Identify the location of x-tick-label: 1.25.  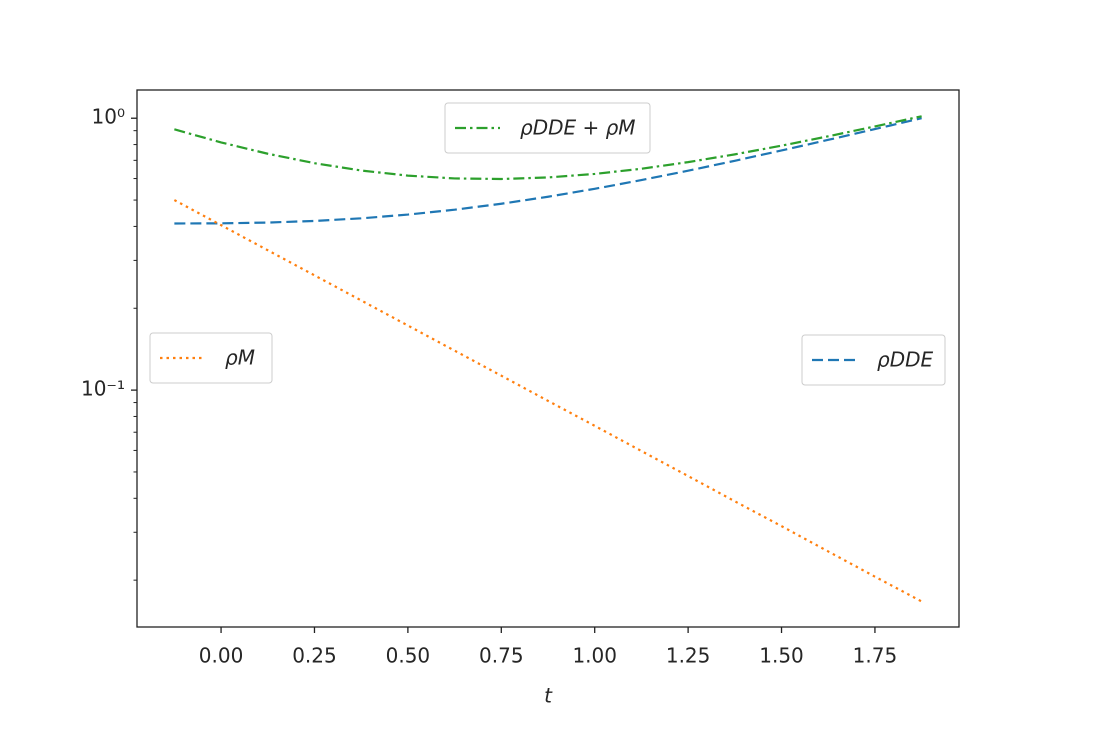
(688, 656).